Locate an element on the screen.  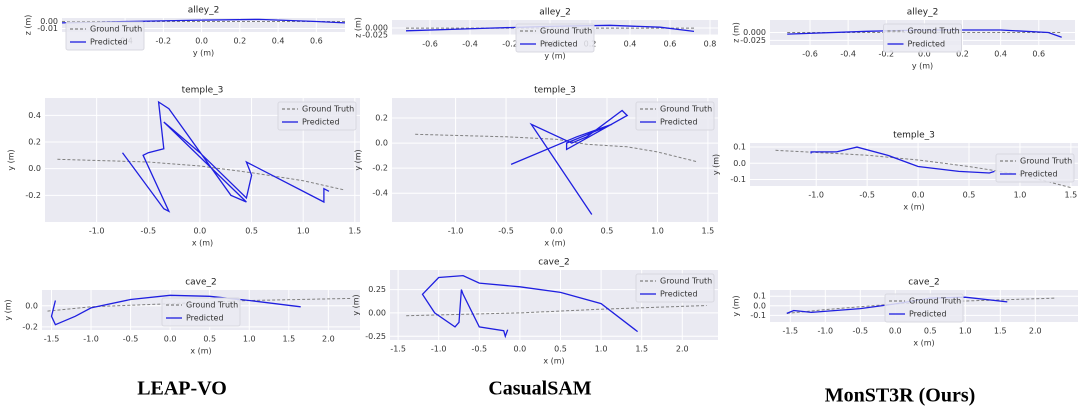
column-label: MonST3R (Ours) is located at coordinates (900, 396).